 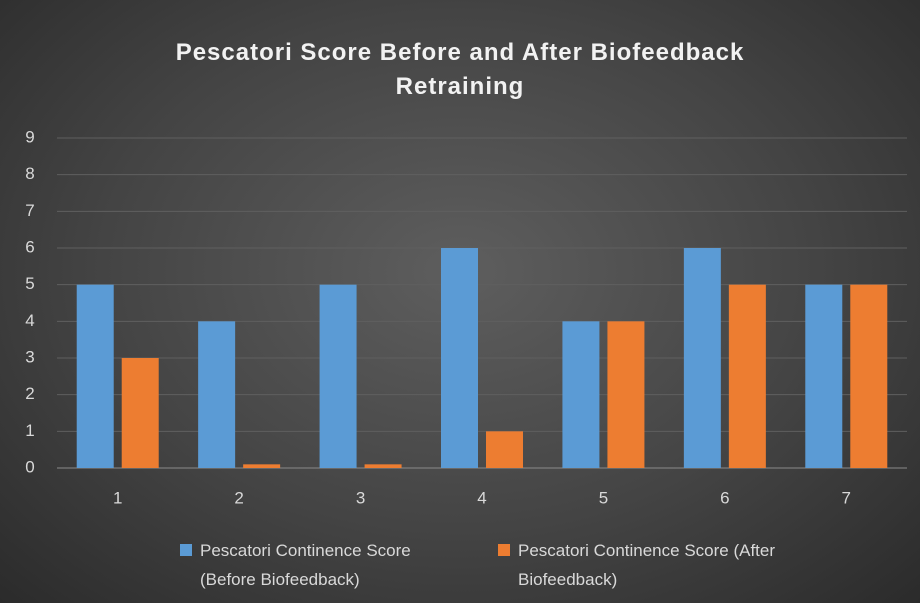 I want to click on y-tick-label: 0, so click(x=29, y=466).